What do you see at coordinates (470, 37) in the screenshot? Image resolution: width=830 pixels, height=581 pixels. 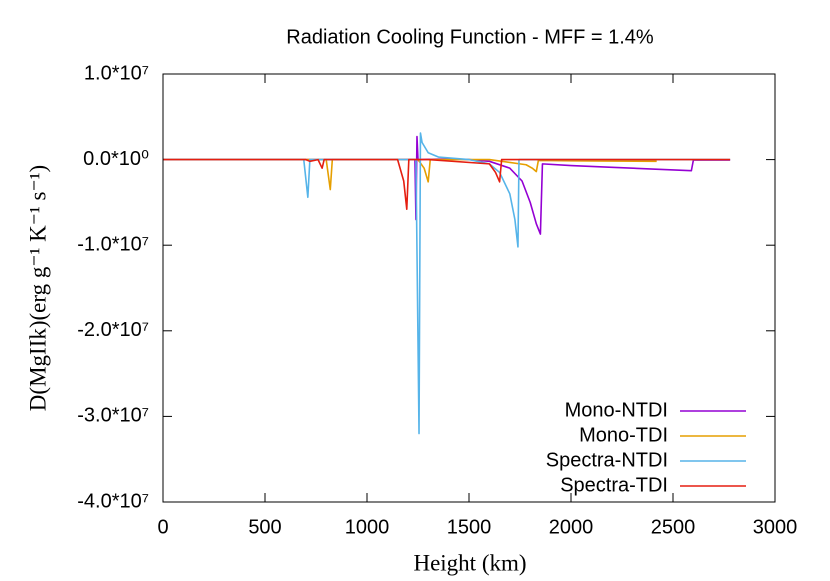 I see `chart-title: Radiation Cooling Function - MFF = 1.4%` at bounding box center [470, 37].